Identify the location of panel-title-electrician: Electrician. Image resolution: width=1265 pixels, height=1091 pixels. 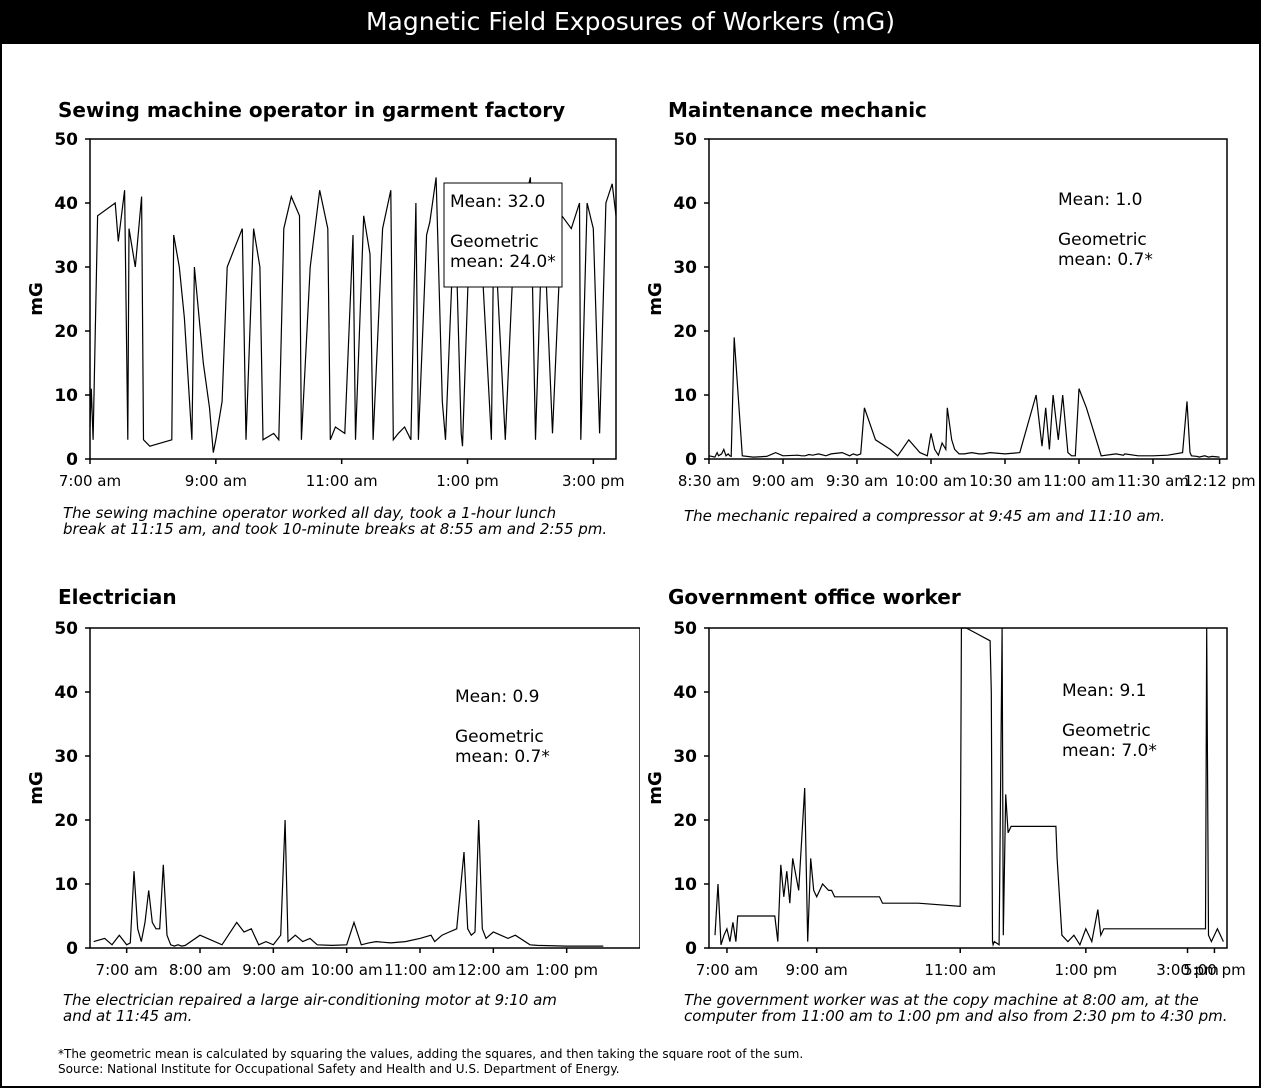
(117, 597).